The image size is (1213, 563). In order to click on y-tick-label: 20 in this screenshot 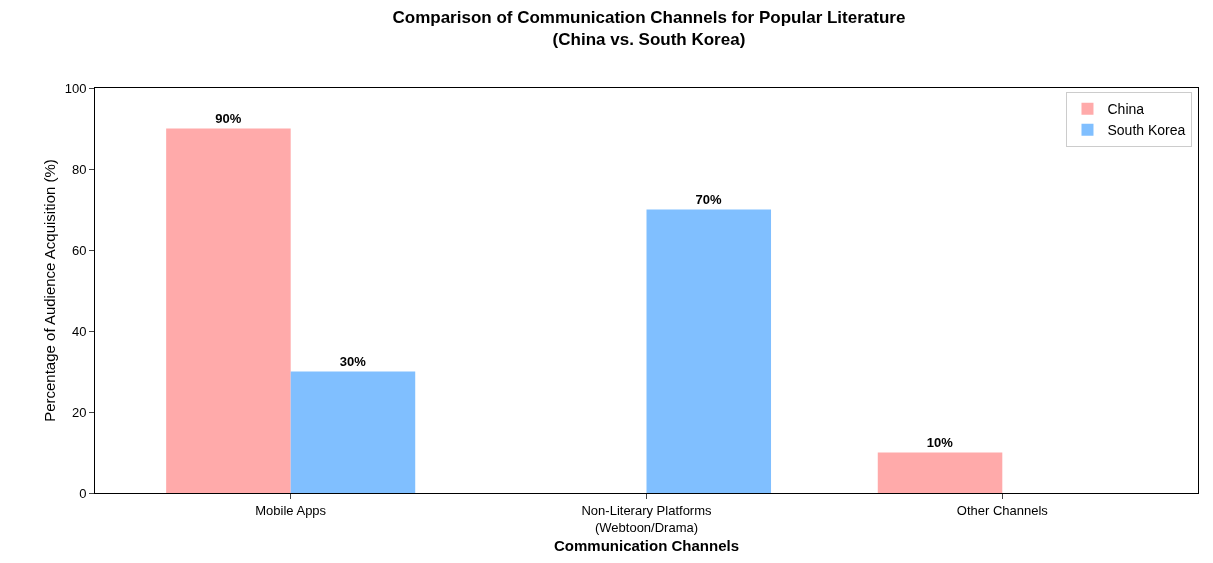, I will do `click(79, 412)`.